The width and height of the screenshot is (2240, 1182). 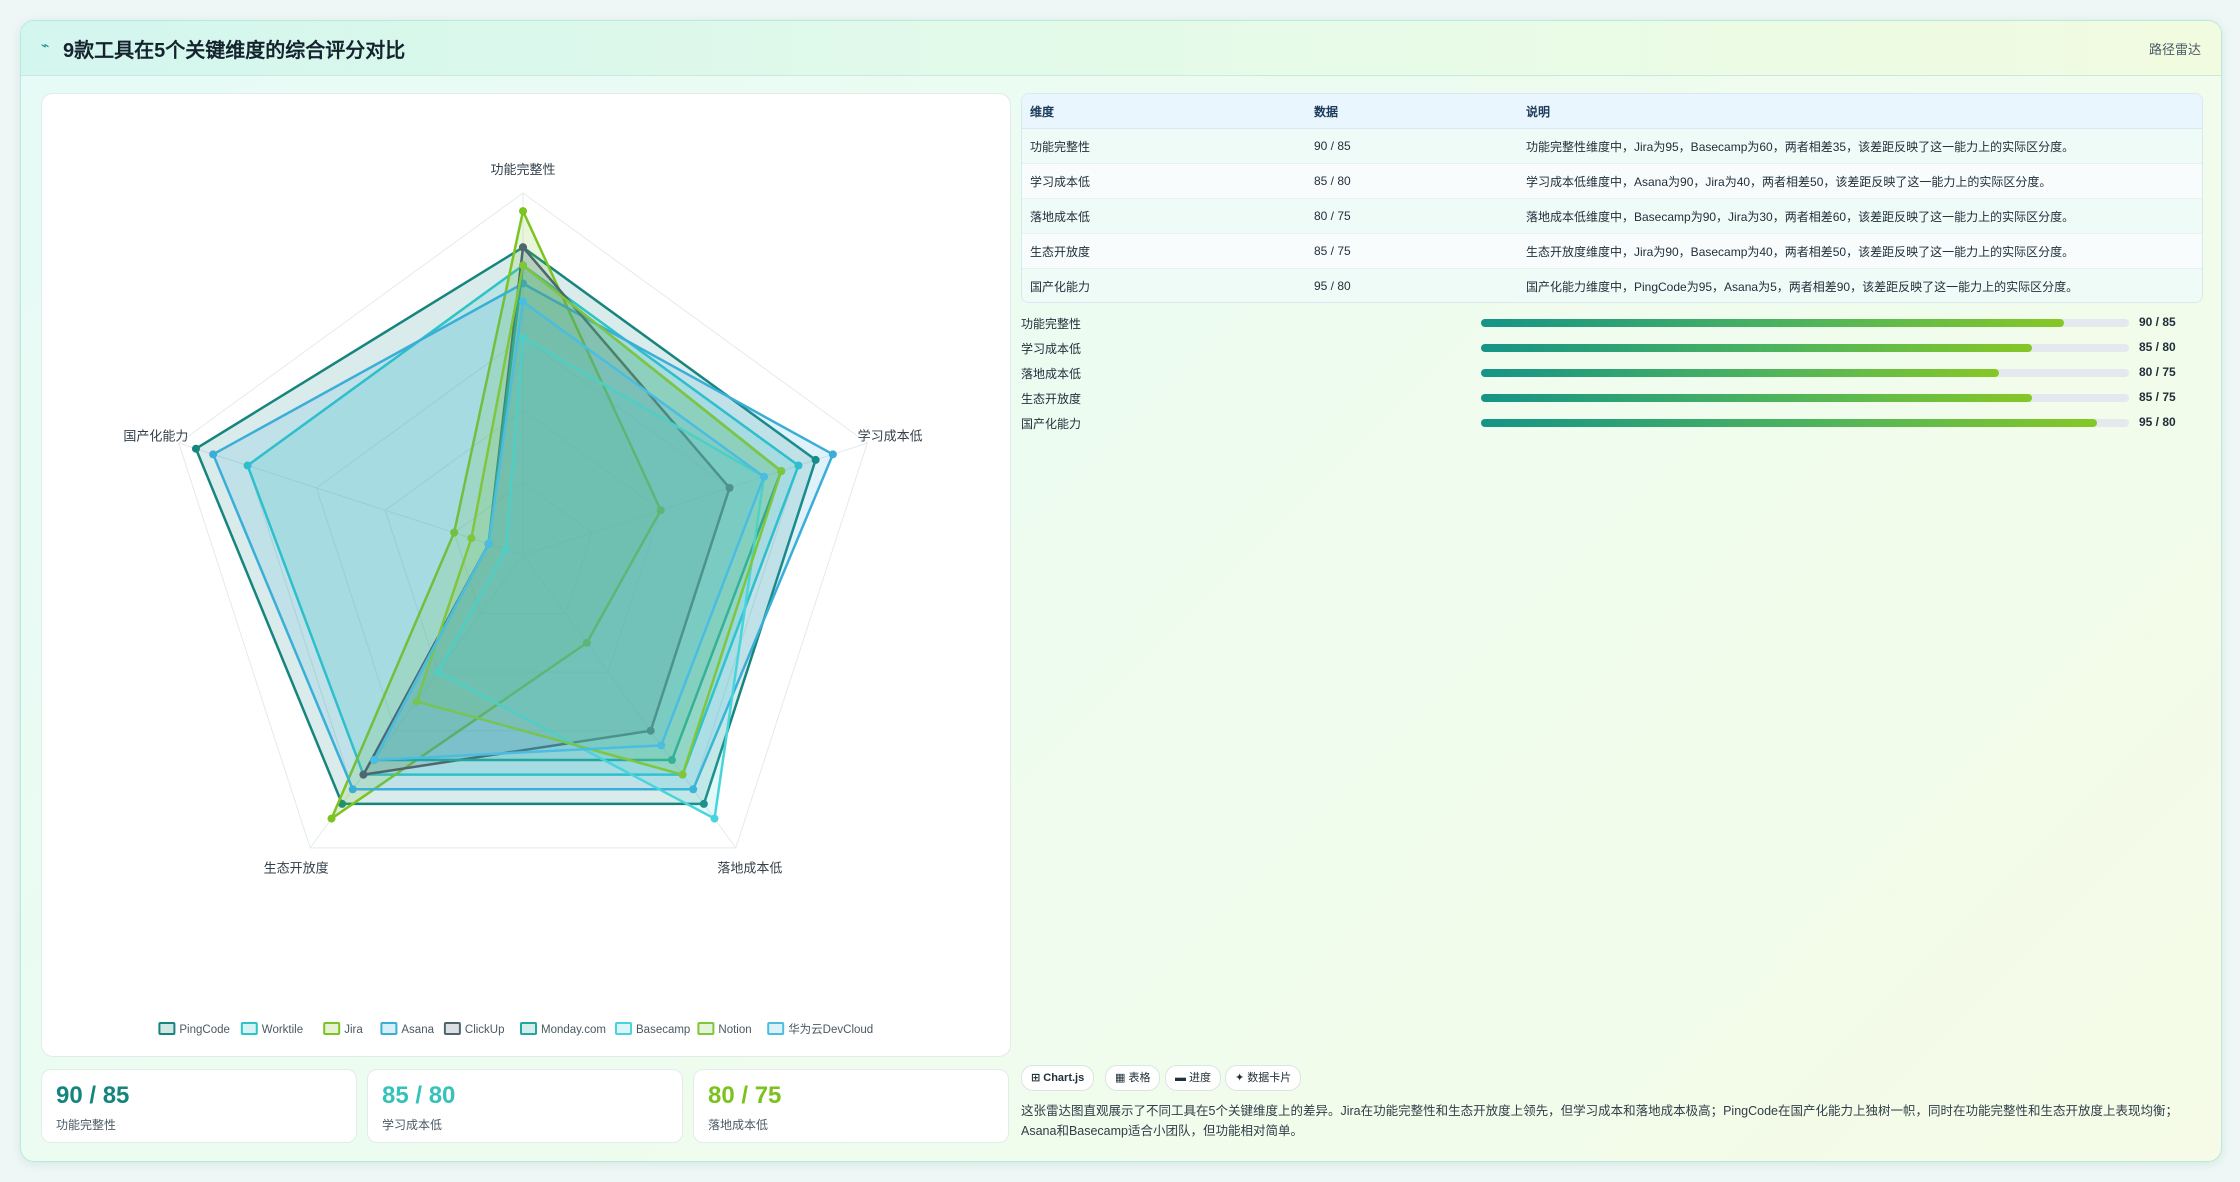 I want to click on view-chip: ▦ 表格, so click(x=1133, y=1078).